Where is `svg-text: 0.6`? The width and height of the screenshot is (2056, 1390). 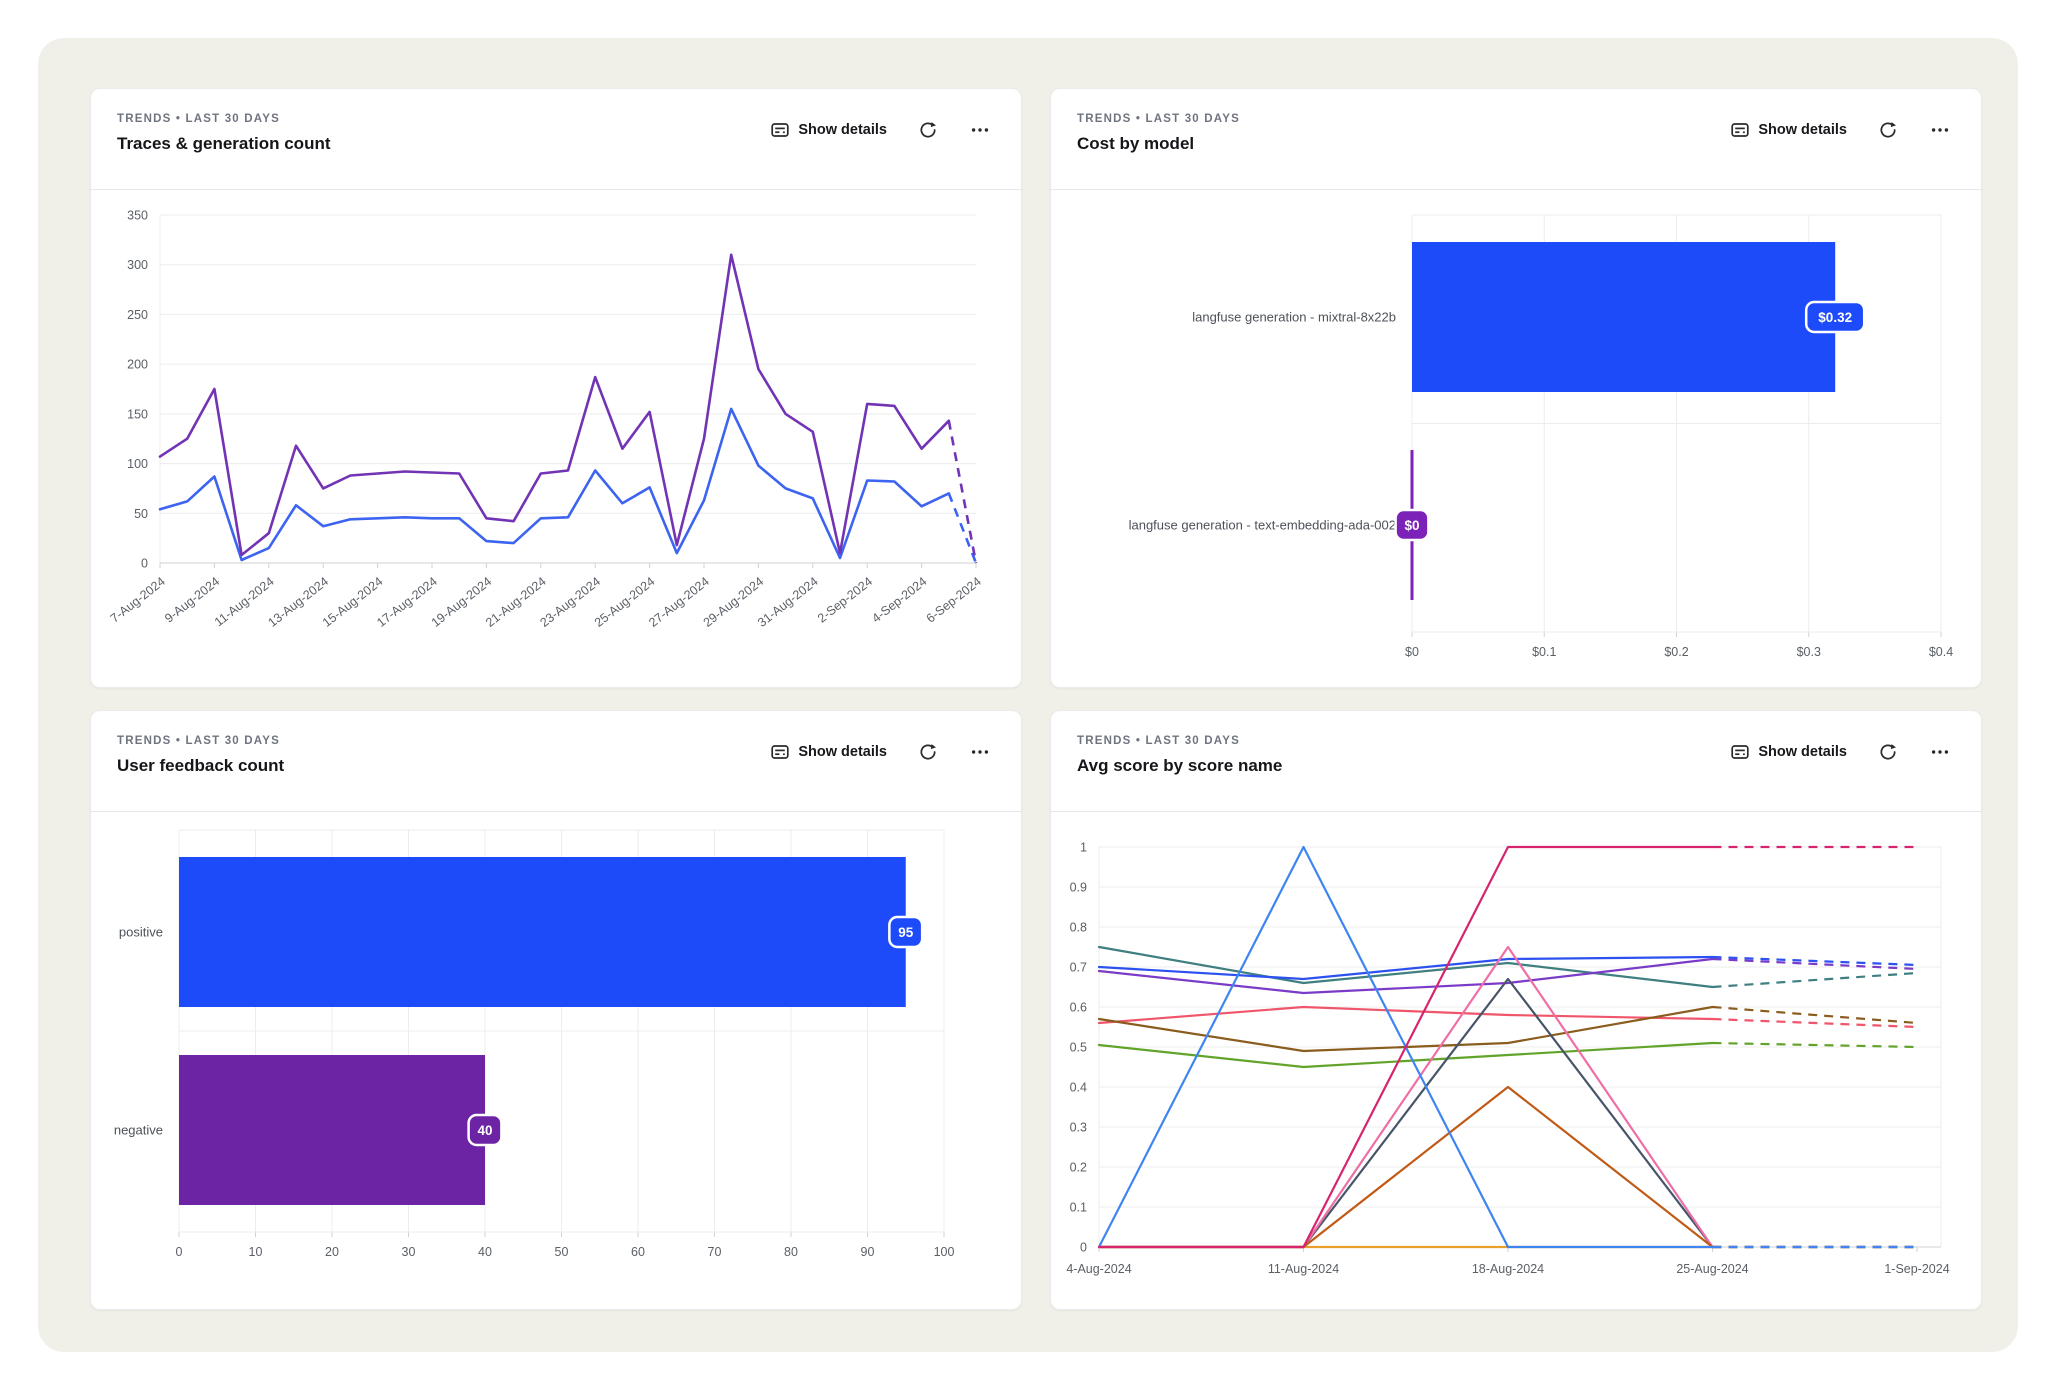
svg-text: 0.6 is located at coordinates (1078, 1008).